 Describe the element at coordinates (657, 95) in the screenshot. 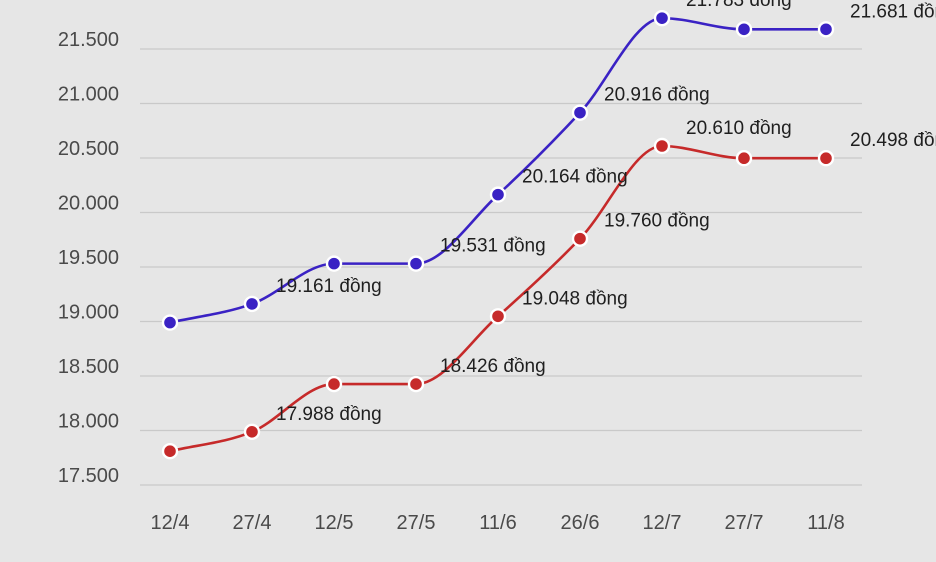

I see `series-1-data-label: 20.916 đồng` at that location.